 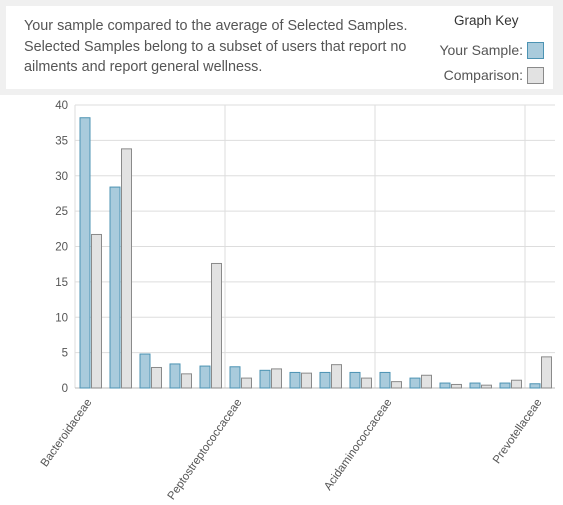 I want to click on y-tick-label: 30, so click(x=61, y=177).